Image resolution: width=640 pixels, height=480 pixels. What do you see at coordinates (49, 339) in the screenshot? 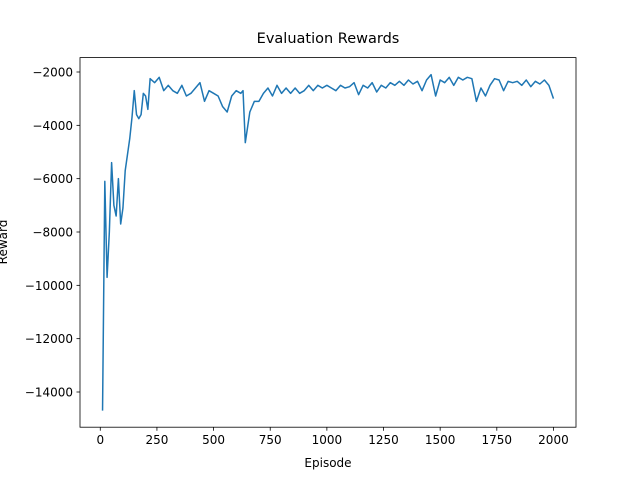
I see `y-tick-label: −12000` at bounding box center [49, 339].